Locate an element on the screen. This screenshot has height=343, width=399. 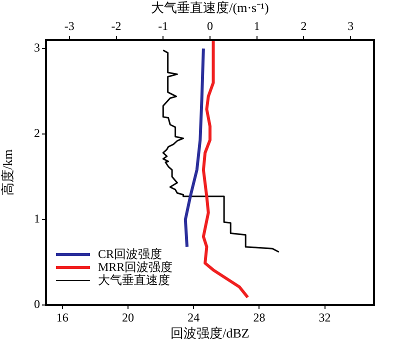
legend-label: MRR回波强度 is located at coordinates (135, 267).